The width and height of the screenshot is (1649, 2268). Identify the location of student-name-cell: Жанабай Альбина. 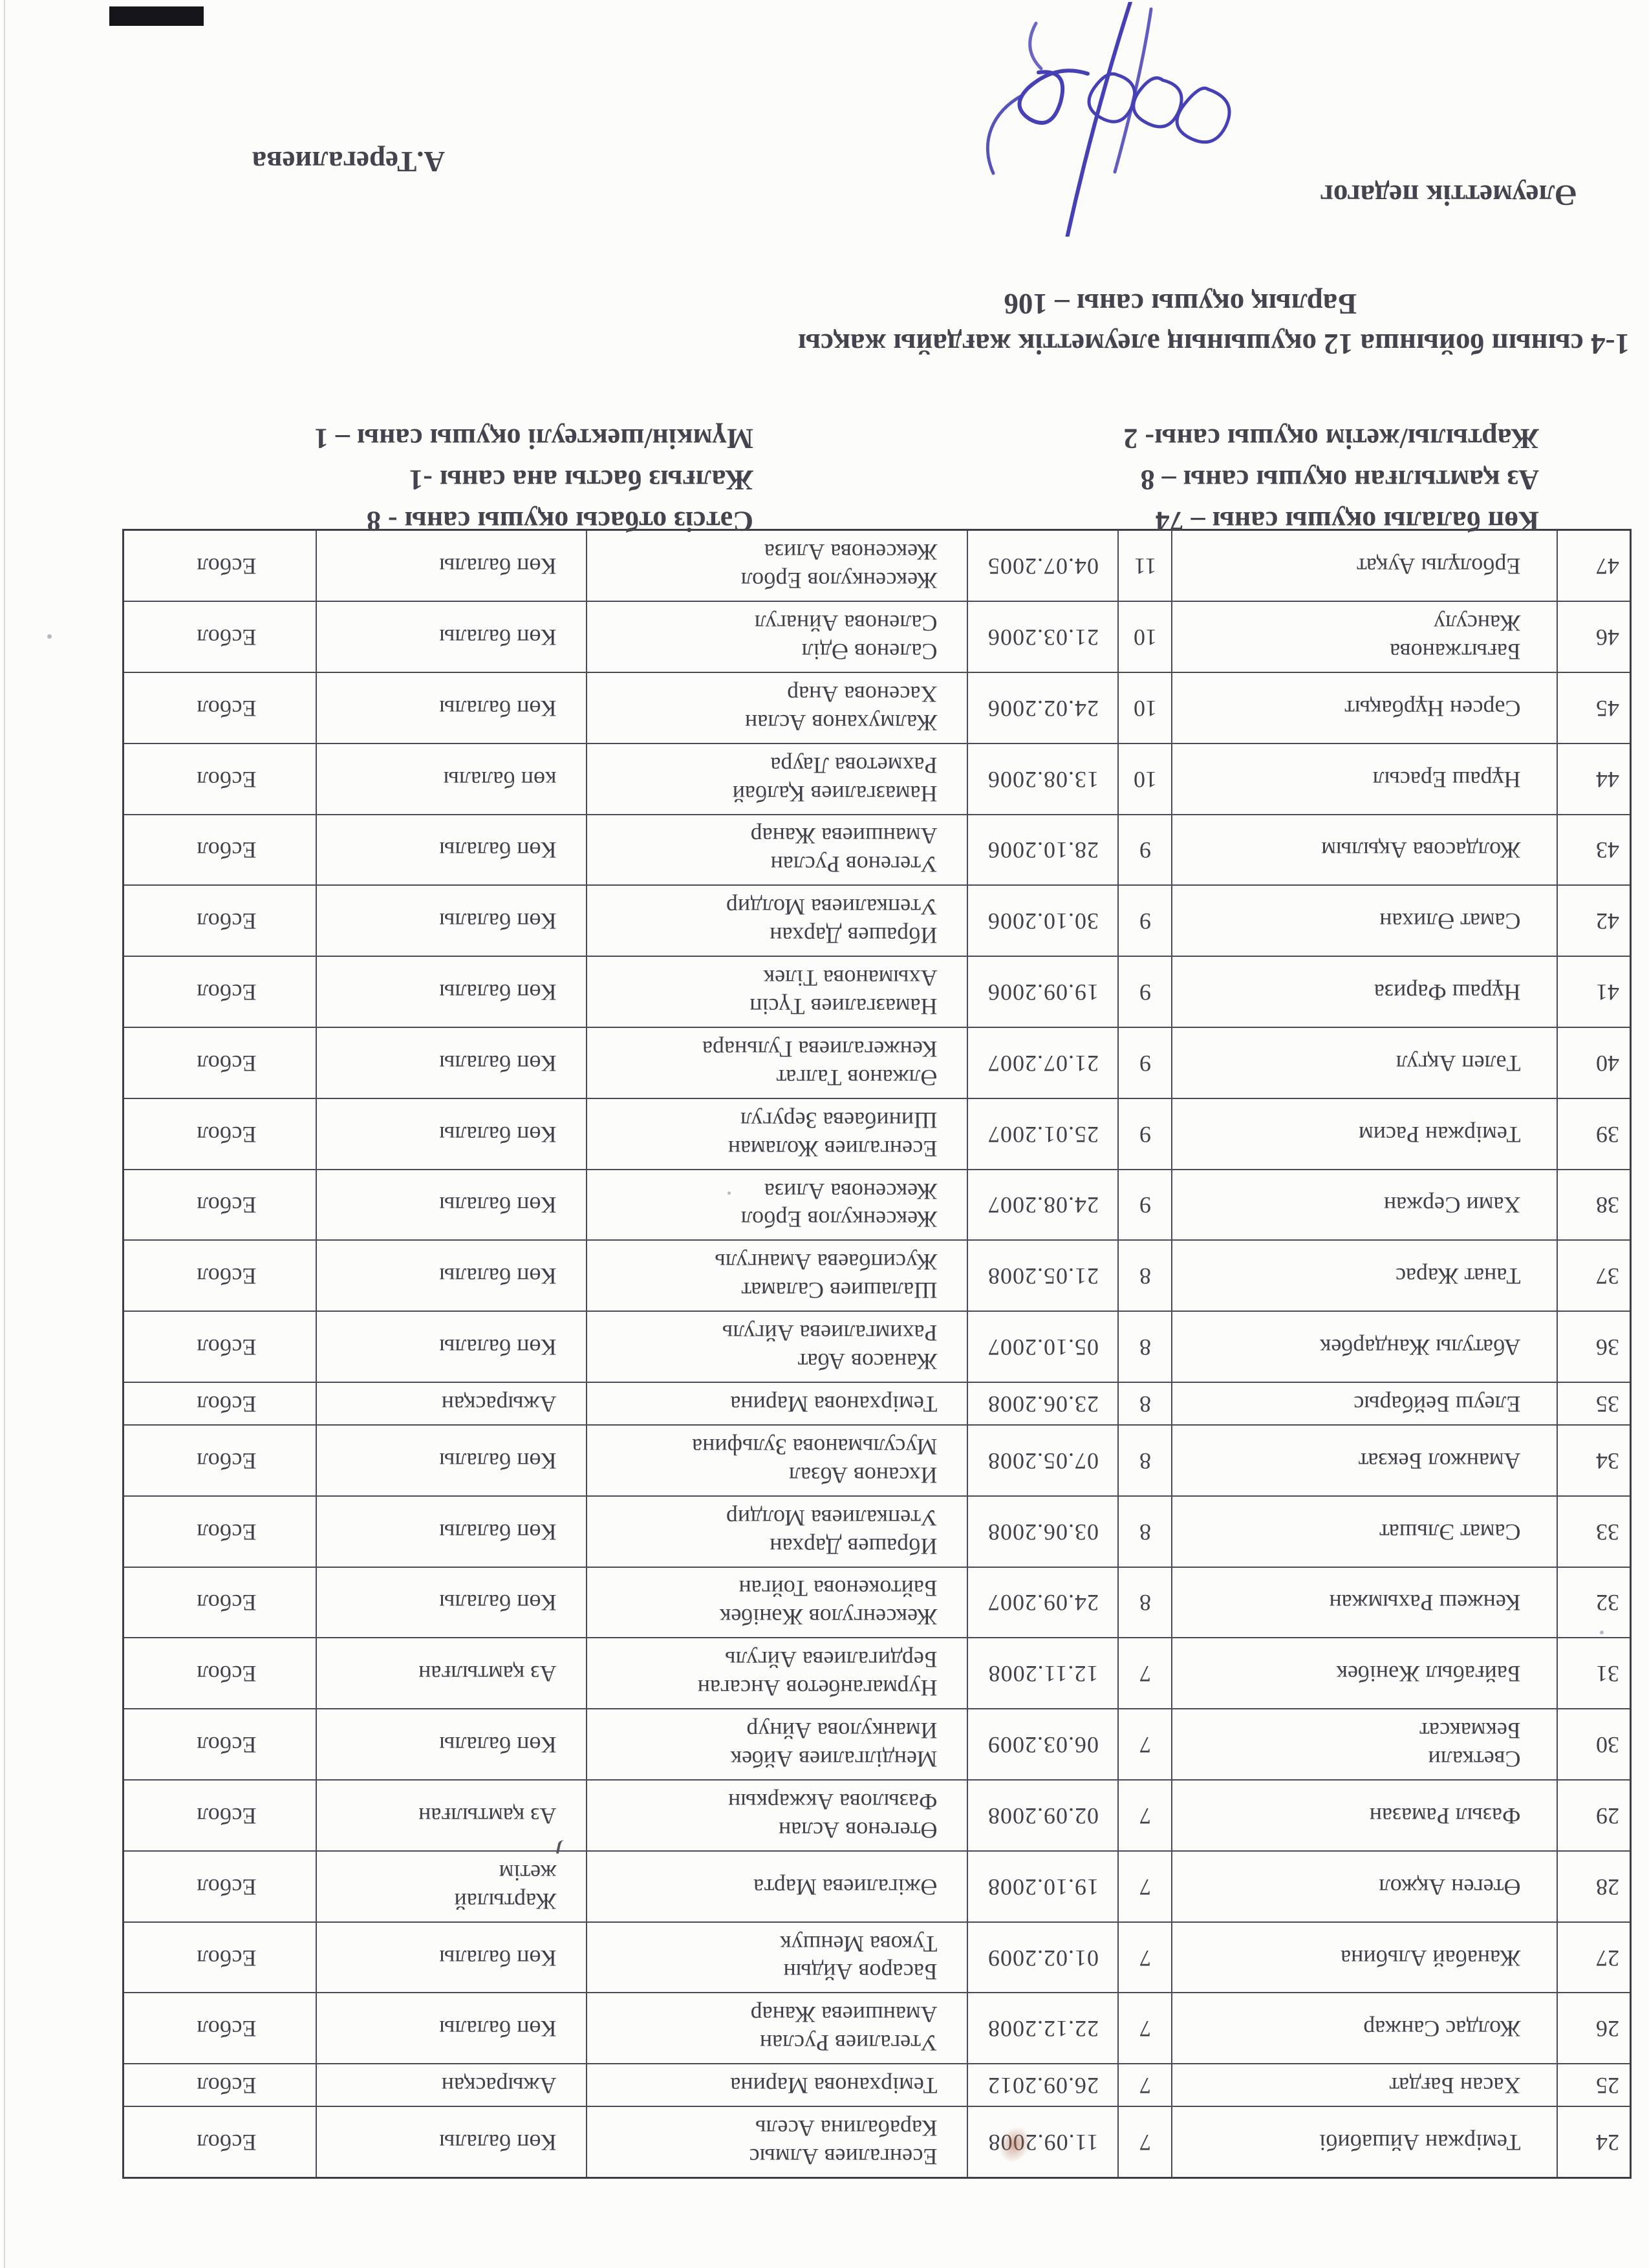
(1365, 1957).